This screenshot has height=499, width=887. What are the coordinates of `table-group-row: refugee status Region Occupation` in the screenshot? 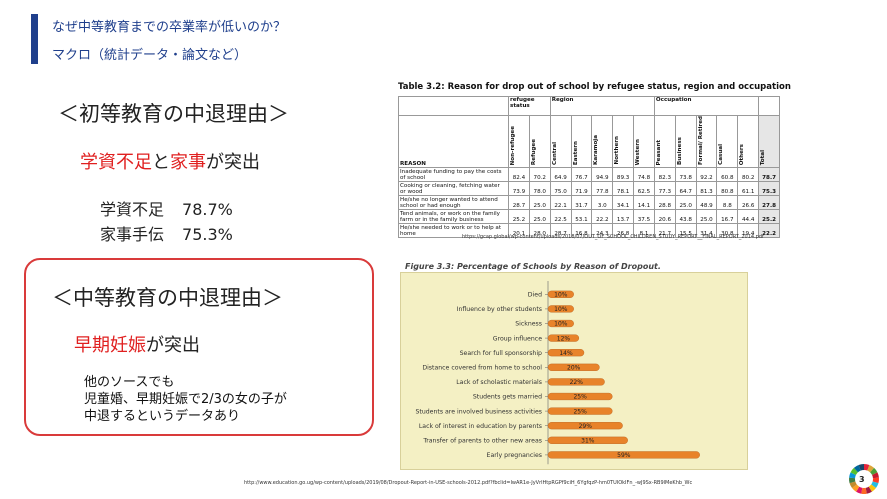 It's located at (589, 106).